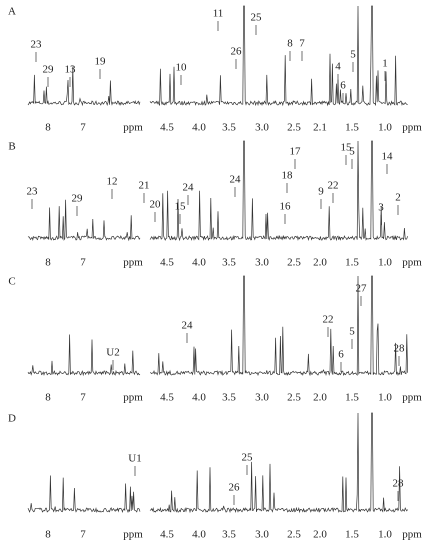 The height and width of the screenshot is (553, 424). Describe the element at coordinates (399, 484) in the screenshot. I see `peak-label: 28` at that location.